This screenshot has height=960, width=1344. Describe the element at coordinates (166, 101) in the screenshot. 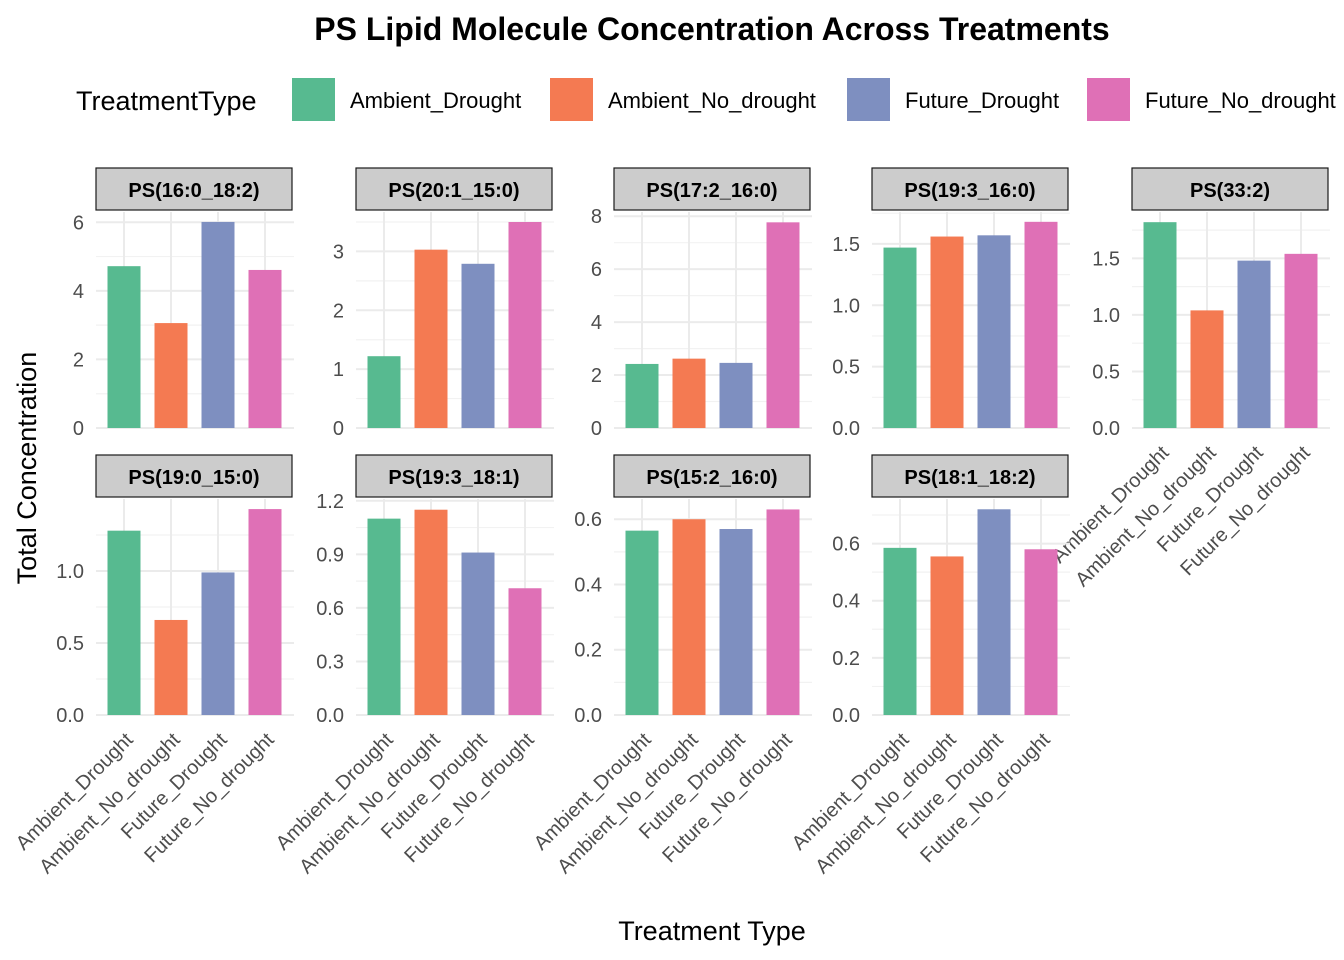

I see `legend-title: TreatmentType` at that location.